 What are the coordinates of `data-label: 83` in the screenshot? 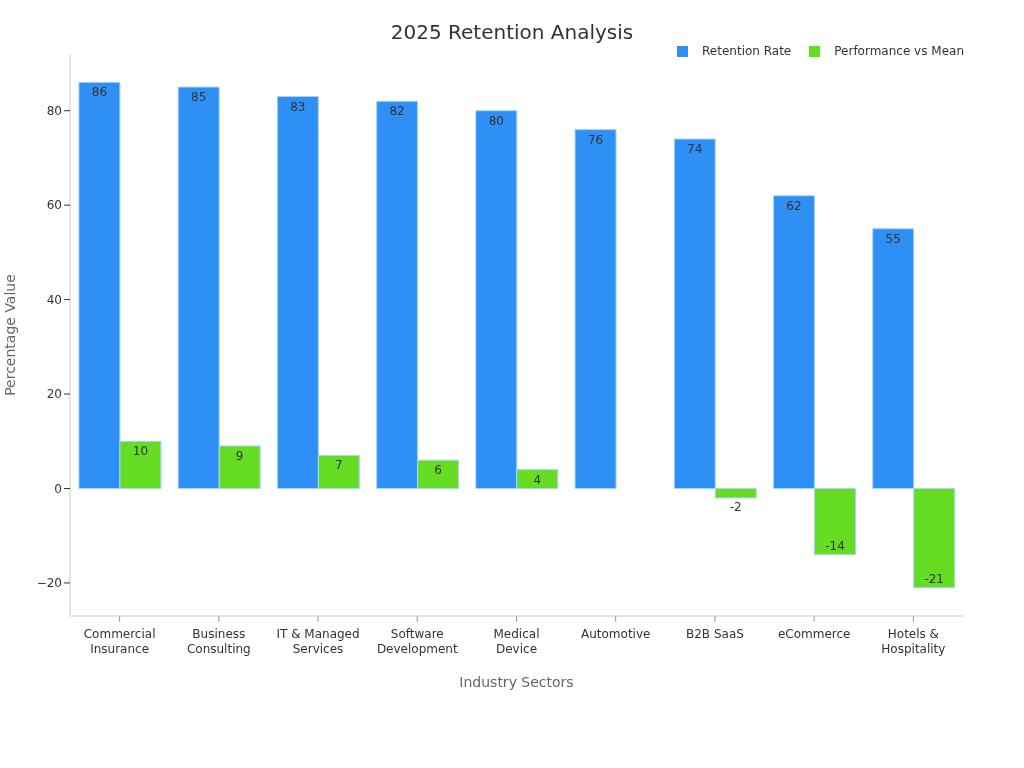 It's located at (298, 106).